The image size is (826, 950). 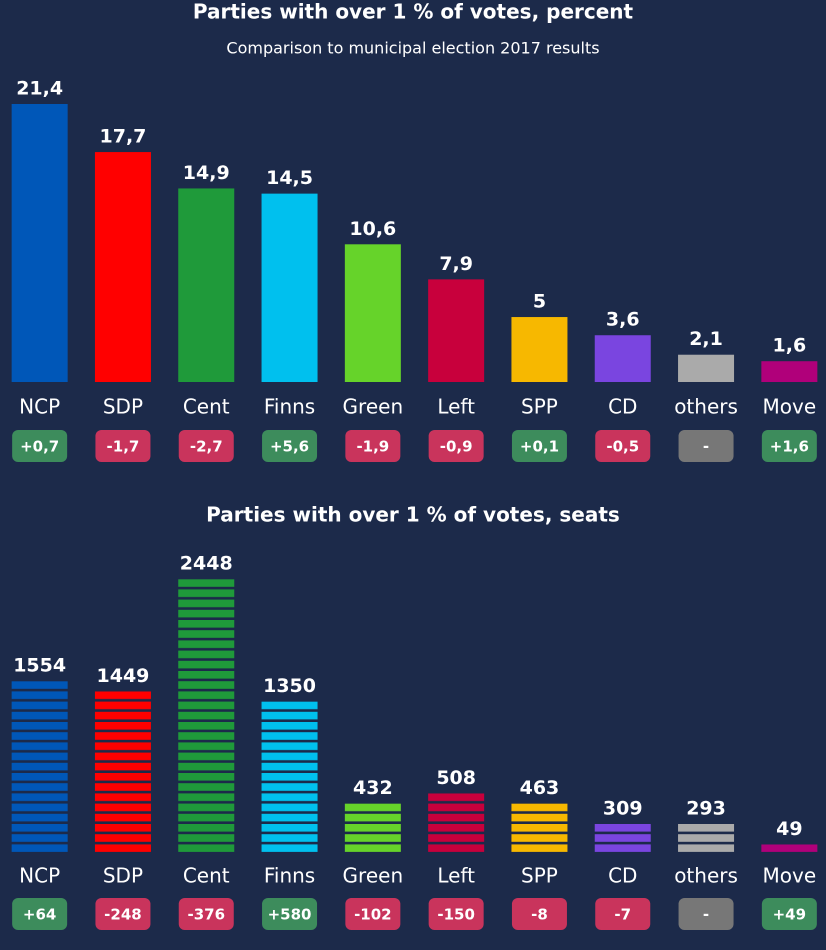 I want to click on value-label: 1449, so click(x=123, y=676).